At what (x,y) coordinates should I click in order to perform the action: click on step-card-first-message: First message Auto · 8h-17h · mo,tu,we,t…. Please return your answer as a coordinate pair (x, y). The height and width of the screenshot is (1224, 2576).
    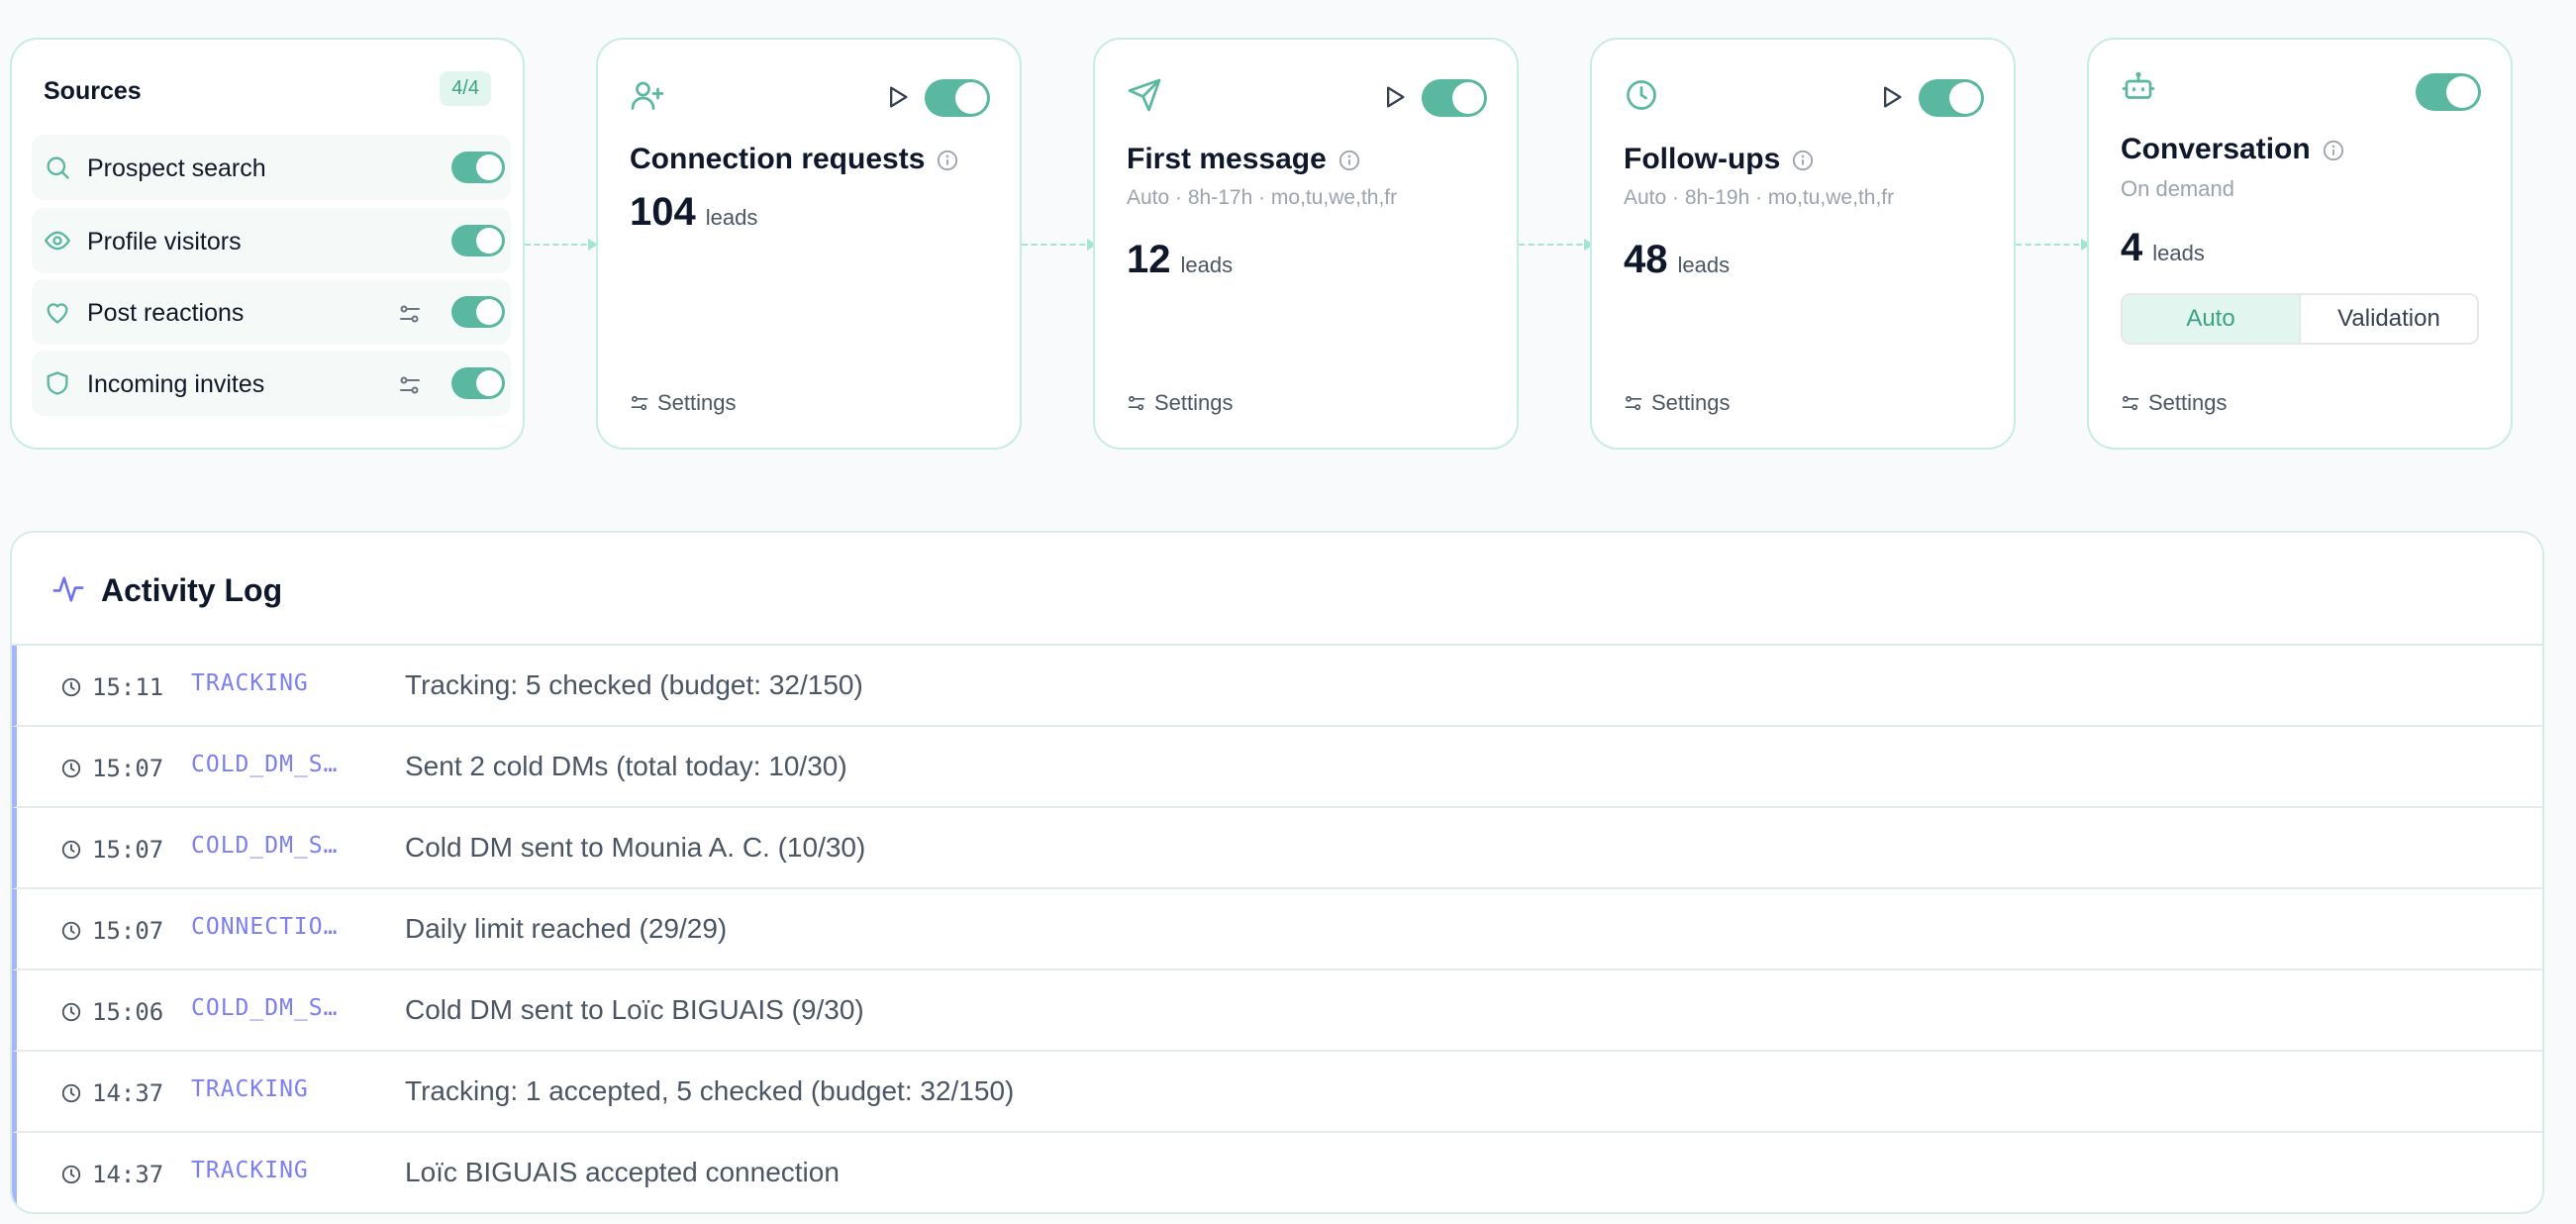
    Looking at the image, I should click on (1306, 244).